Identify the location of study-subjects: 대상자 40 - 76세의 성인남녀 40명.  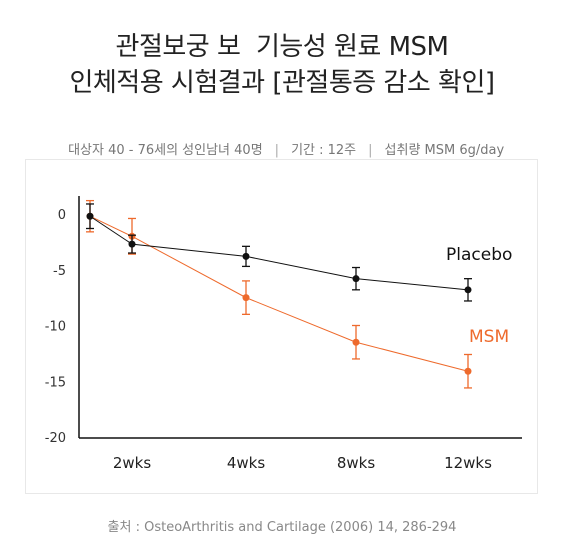
(165, 150).